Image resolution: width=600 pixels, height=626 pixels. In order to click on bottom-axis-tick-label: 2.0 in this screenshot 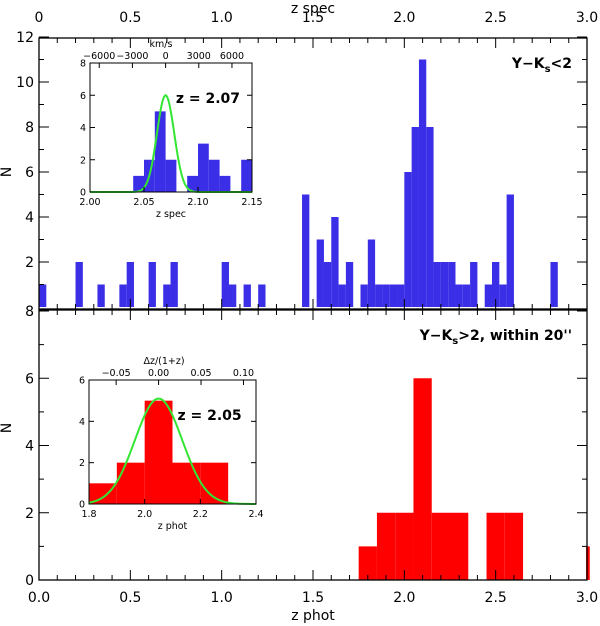, I will do `click(404, 598)`.